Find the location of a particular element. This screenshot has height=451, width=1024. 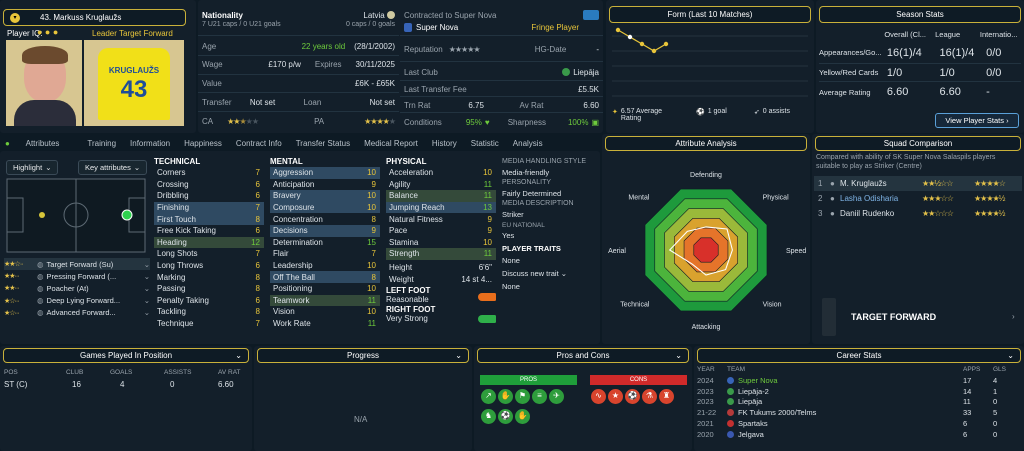

tab-history: History is located at coordinates (444, 143).